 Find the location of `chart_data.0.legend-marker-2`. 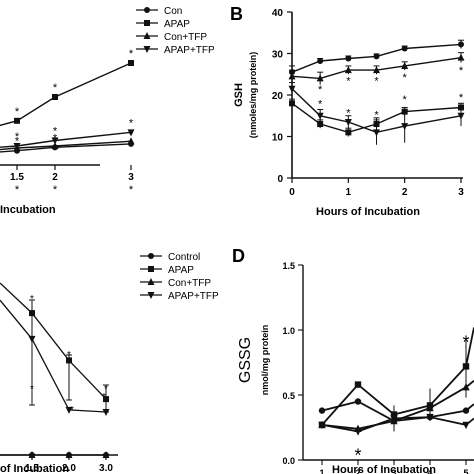

chart_data.0.legend-marker-2 is located at coordinates (147, 35).